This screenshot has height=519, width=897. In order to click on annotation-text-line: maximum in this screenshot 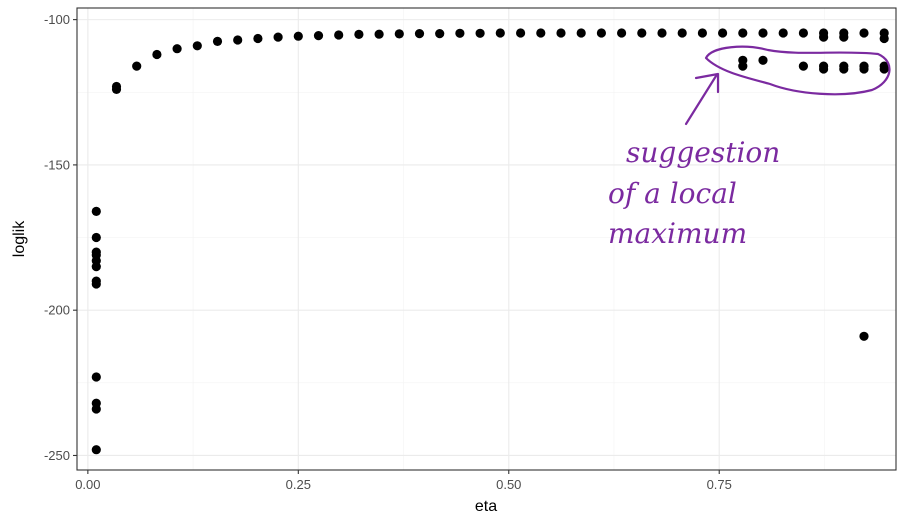, I will do `click(677, 233)`.